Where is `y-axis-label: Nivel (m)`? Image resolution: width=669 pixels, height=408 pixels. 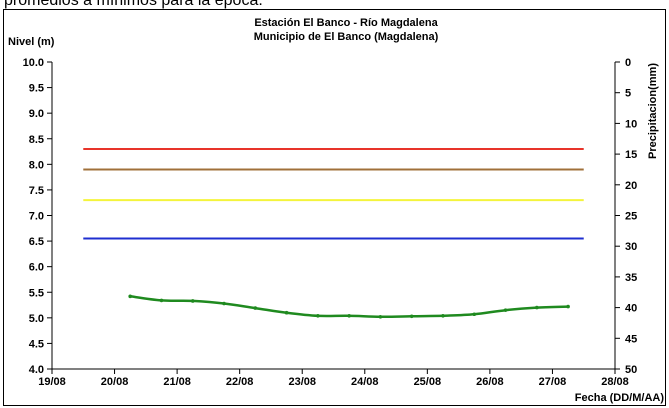 y-axis-label: Nivel (m) is located at coordinates (31, 42).